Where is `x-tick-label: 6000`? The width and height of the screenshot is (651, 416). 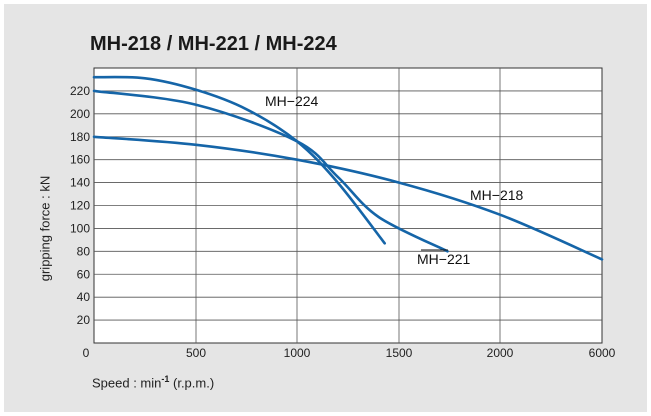 x-tick-label: 6000 is located at coordinates (602, 353).